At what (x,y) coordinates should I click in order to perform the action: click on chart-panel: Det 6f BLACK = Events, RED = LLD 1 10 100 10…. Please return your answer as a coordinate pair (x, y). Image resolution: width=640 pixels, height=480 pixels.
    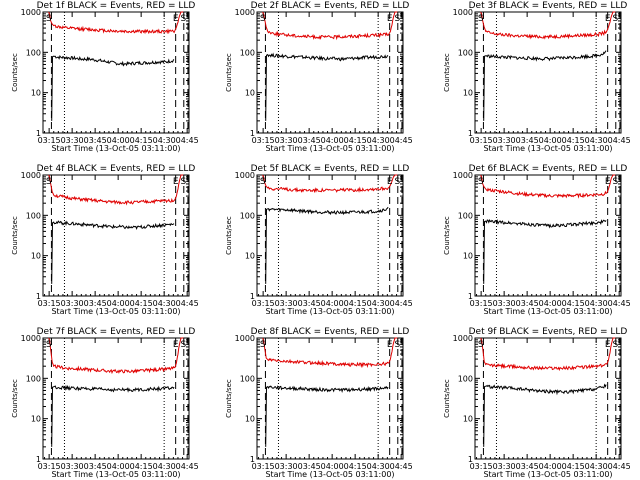
    Looking at the image, I should click on (537, 240).